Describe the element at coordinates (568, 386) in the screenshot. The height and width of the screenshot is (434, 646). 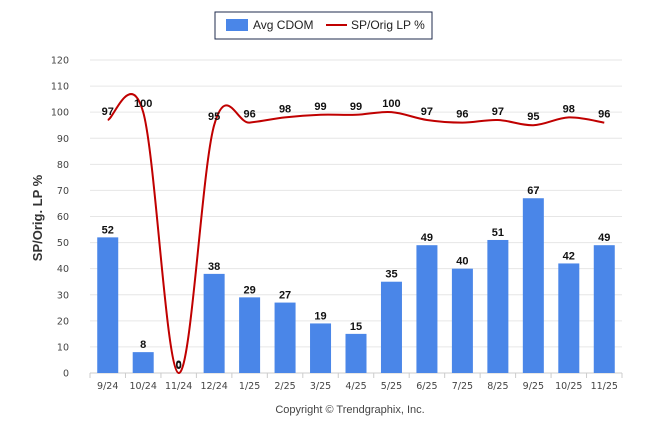
I see `x-tick-label: 10/25` at that location.